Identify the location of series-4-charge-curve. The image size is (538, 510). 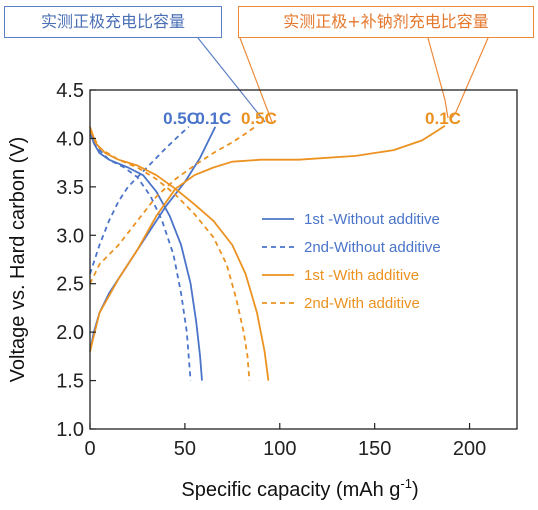
(172, 205).